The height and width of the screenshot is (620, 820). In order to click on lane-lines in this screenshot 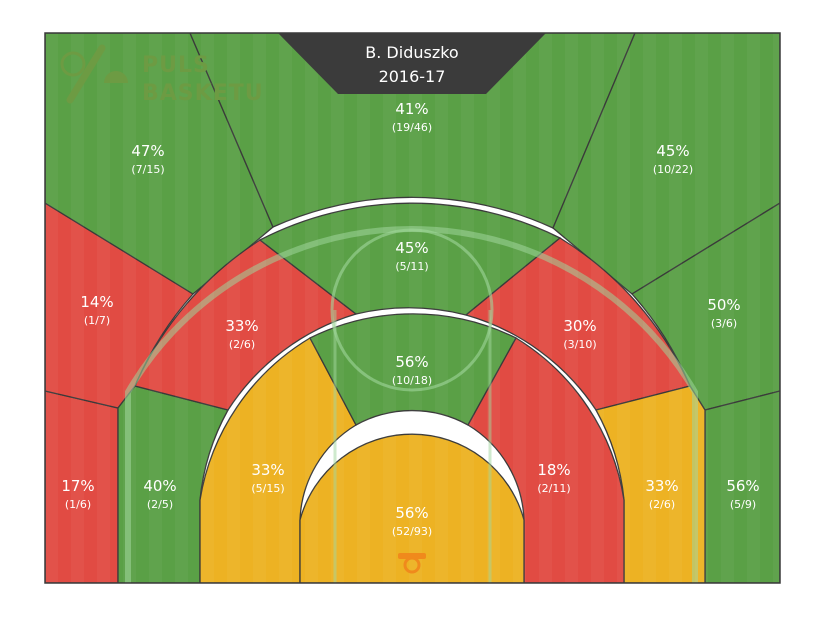, I will do `click(412, 446)`.